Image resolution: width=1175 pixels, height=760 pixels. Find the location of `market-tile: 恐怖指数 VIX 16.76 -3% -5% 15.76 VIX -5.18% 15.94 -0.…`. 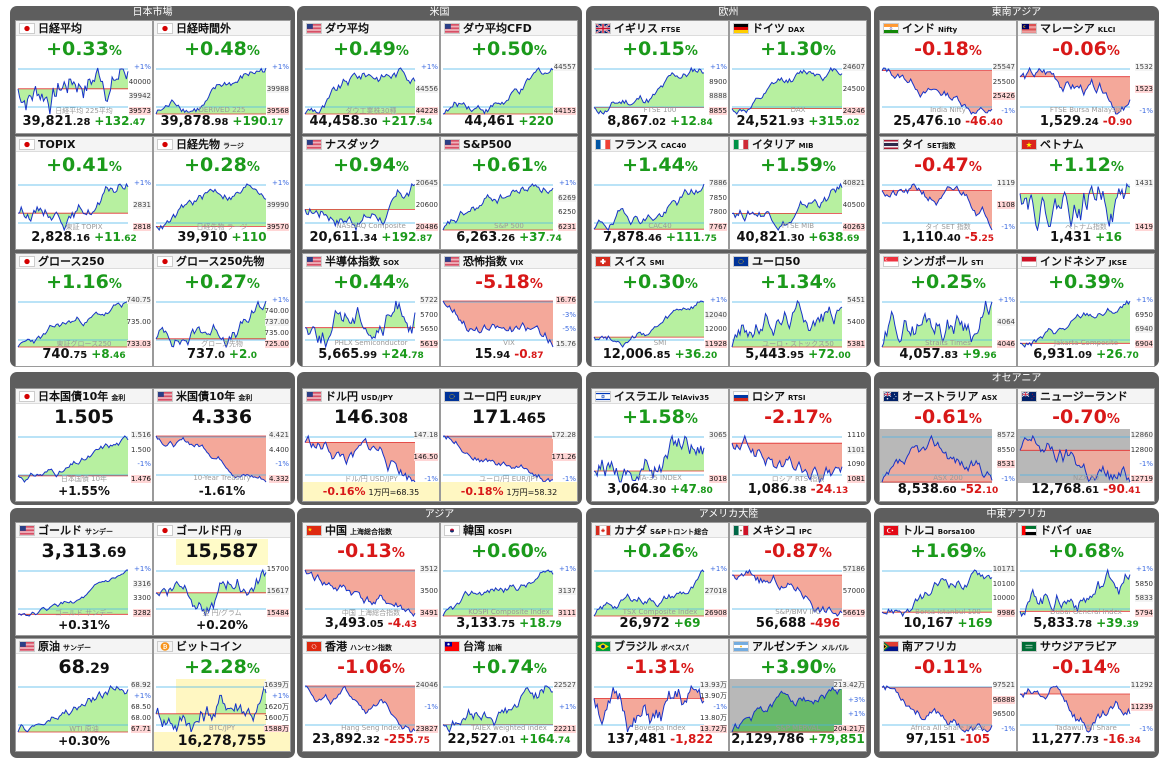

market-tile: 恐怖指数 VIX 16.76 -3% -5% 15.76 VIX -5.18% 15.94 -0.… is located at coordinates (509, 310).